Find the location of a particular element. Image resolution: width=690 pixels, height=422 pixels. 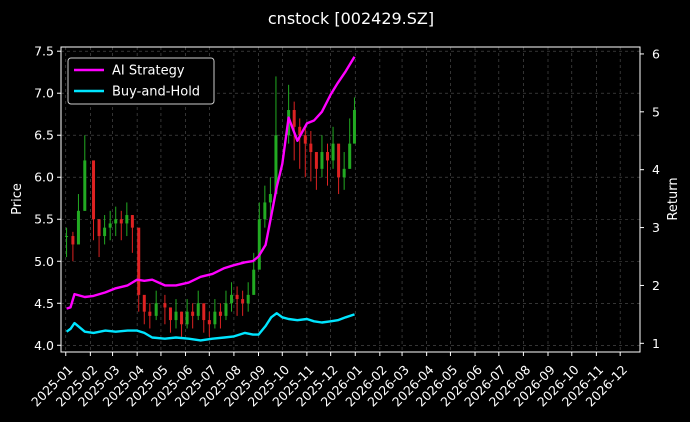

y-tick-label-left: 6.0 is located at coordinates (44, 177).